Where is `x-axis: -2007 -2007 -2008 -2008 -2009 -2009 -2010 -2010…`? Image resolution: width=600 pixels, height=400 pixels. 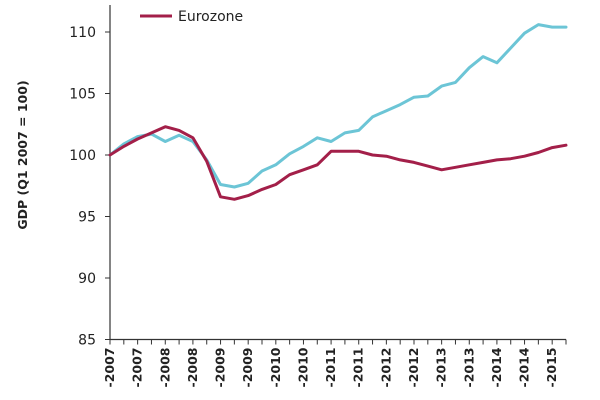 x-axis: -2007 -2007 -2008 -2008 -2009 -2009 -2010 -2010… is located at coordinates (334, 363).